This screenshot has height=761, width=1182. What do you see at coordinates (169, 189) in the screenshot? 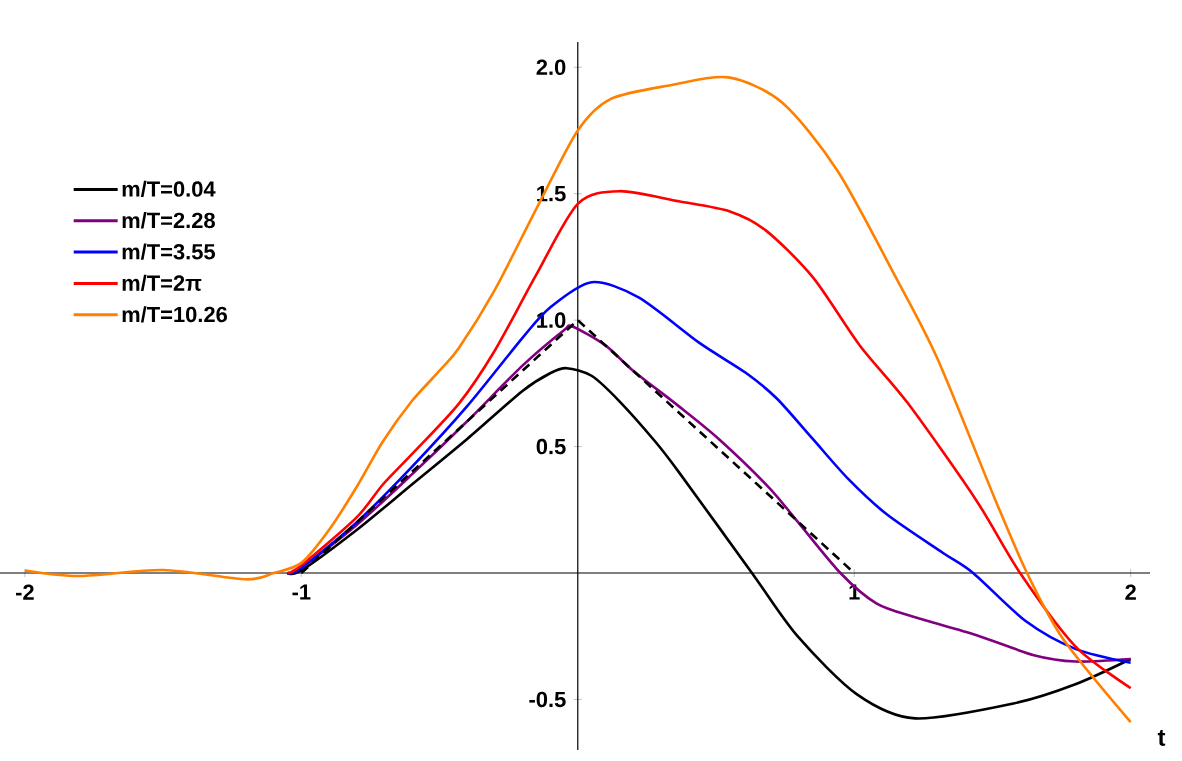
I see `legend-label: m/T=0.04` at bounding box center [169, 189].